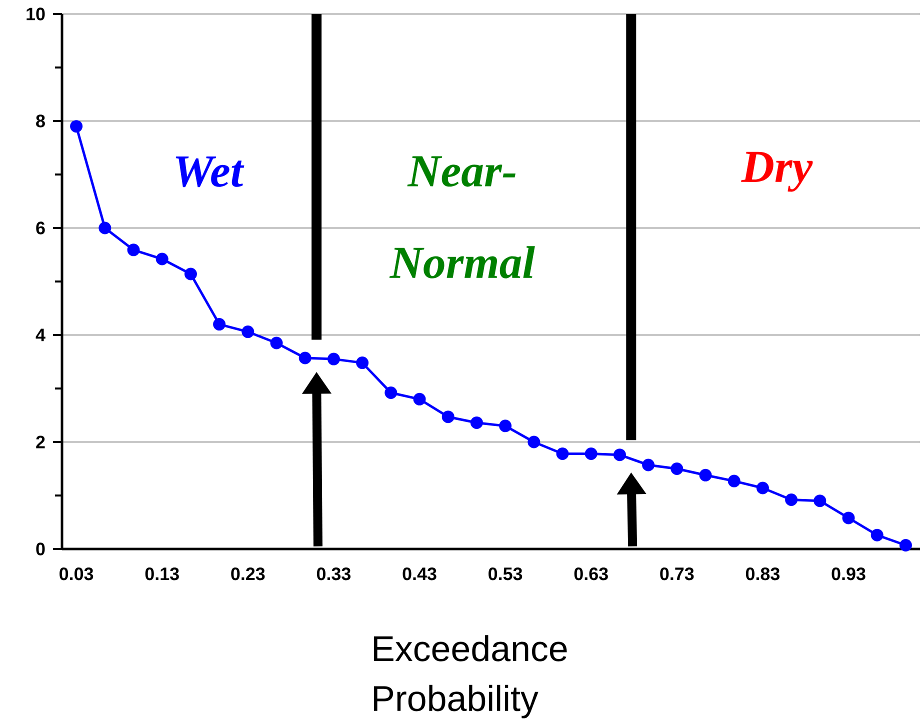 The width and height of the screenshot is (922, 728). What do you see at coordinates (462, 217) in the screenshot?
I see `text: Near-Normal` at bounding box center [462, 217].